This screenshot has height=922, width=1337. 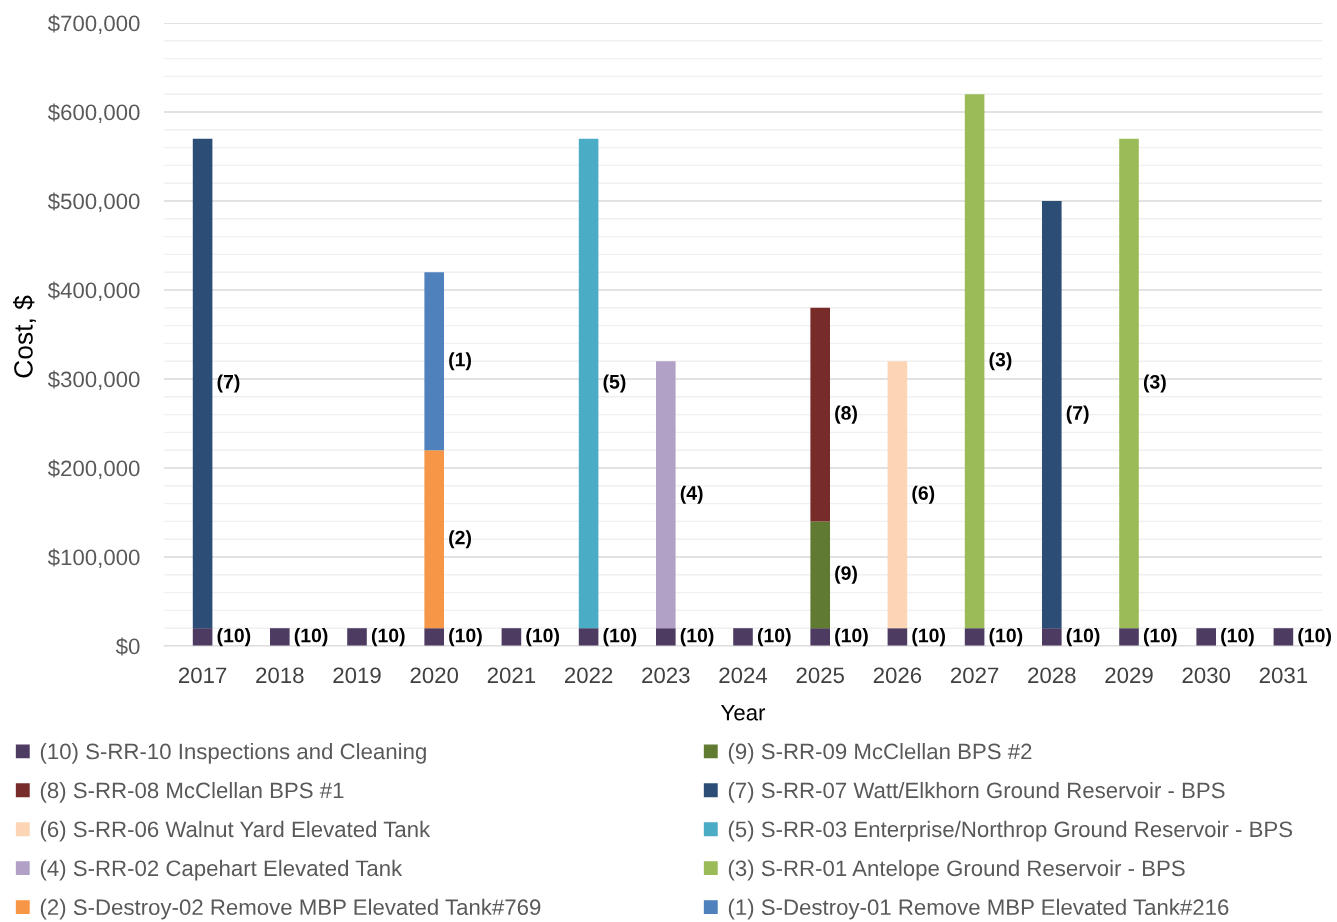 I want to click on legend-label: (5) S-RR-03 Enterprise/Northrop Ground Reservoir - BPS, so click(x=1010, y=831).